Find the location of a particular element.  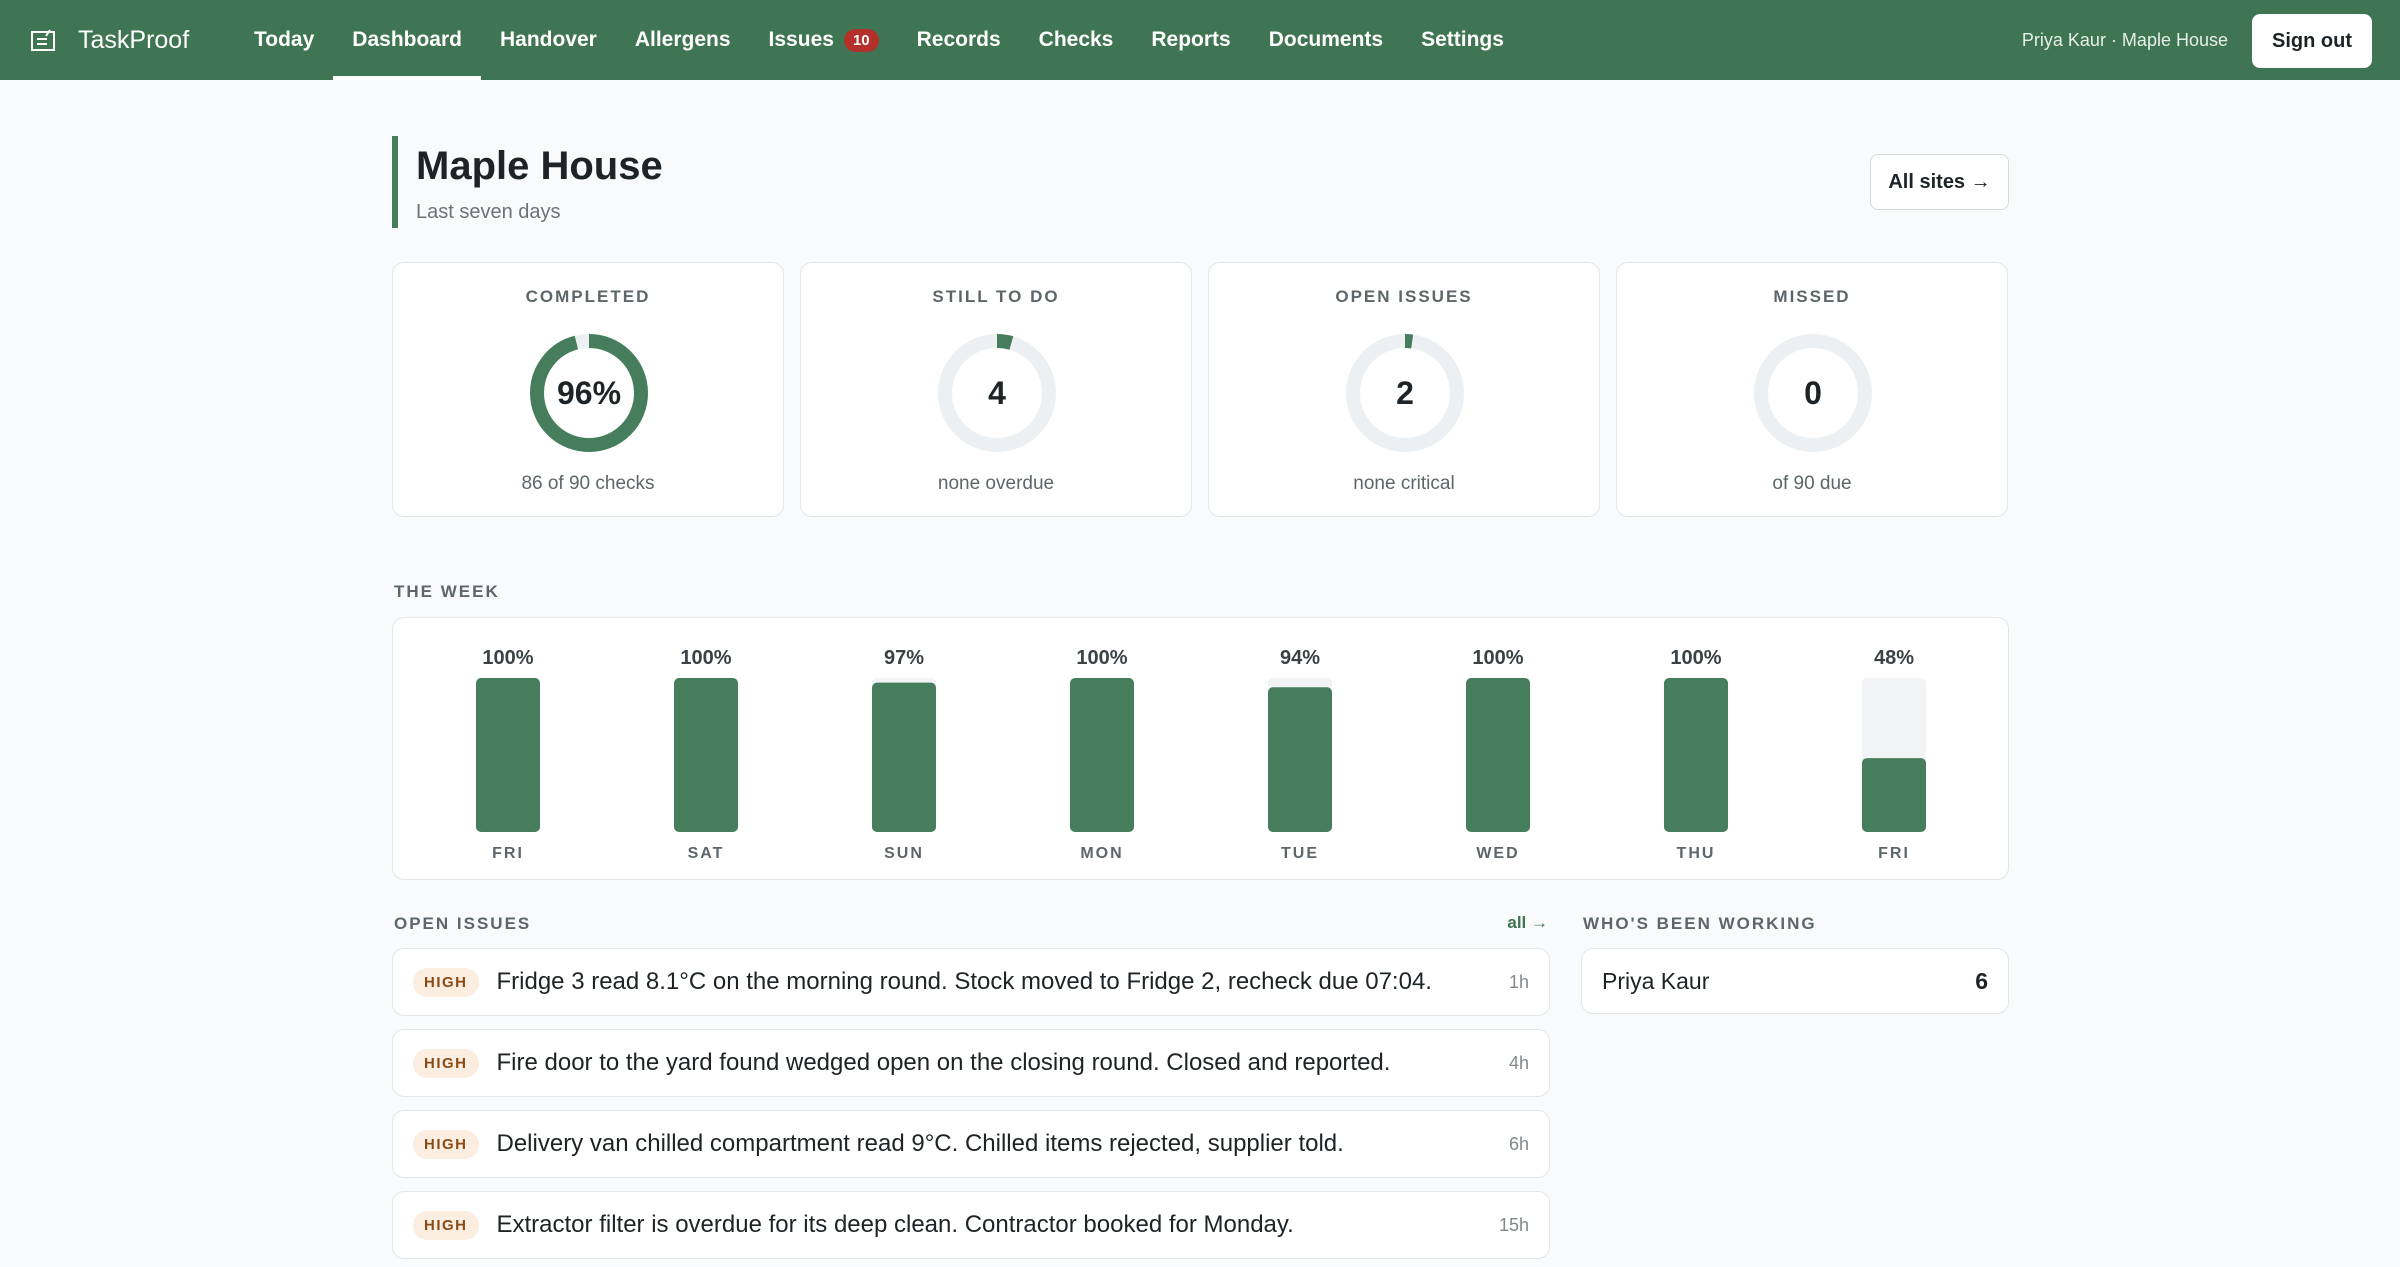

nav-label: Handover is located at coordinates (548, 39).